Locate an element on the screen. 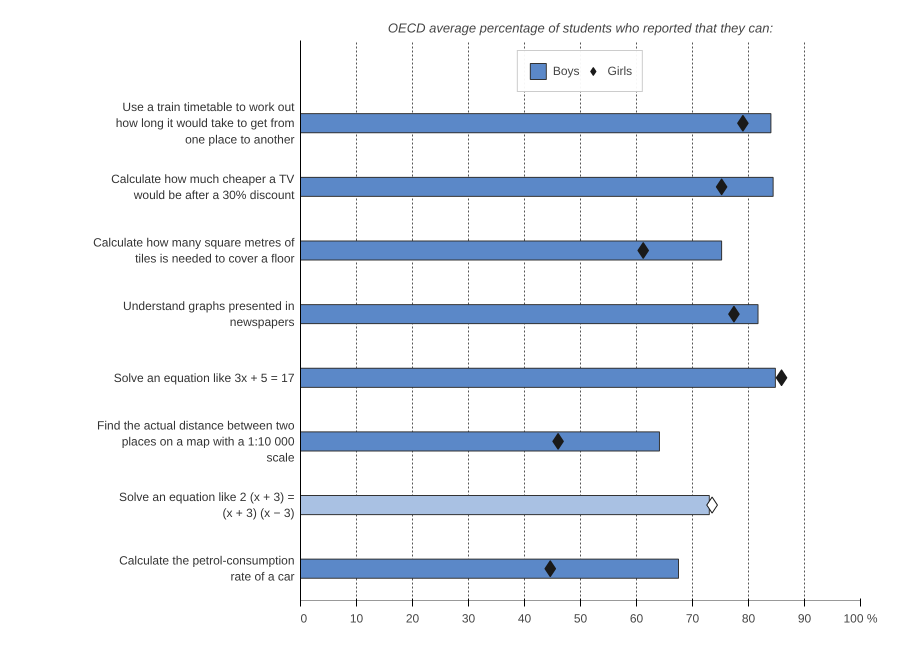 The width and height of the screenshot is (921, 645). y-tick-label: Understand graphs presented in newspapers is located at coordinates (209, 314).